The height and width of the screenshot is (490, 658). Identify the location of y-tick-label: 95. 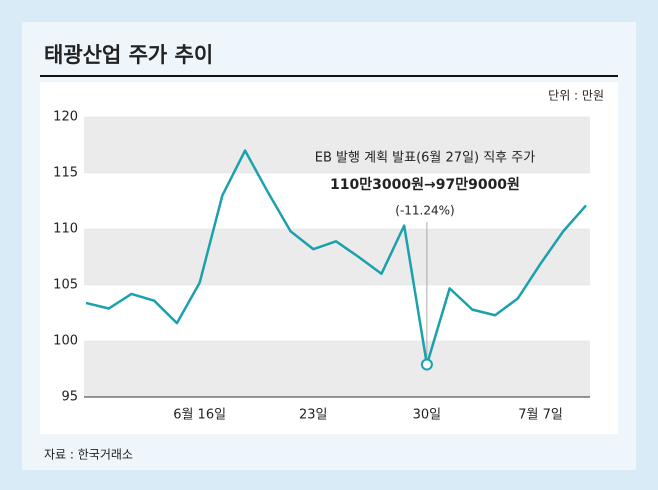
(69, 397).